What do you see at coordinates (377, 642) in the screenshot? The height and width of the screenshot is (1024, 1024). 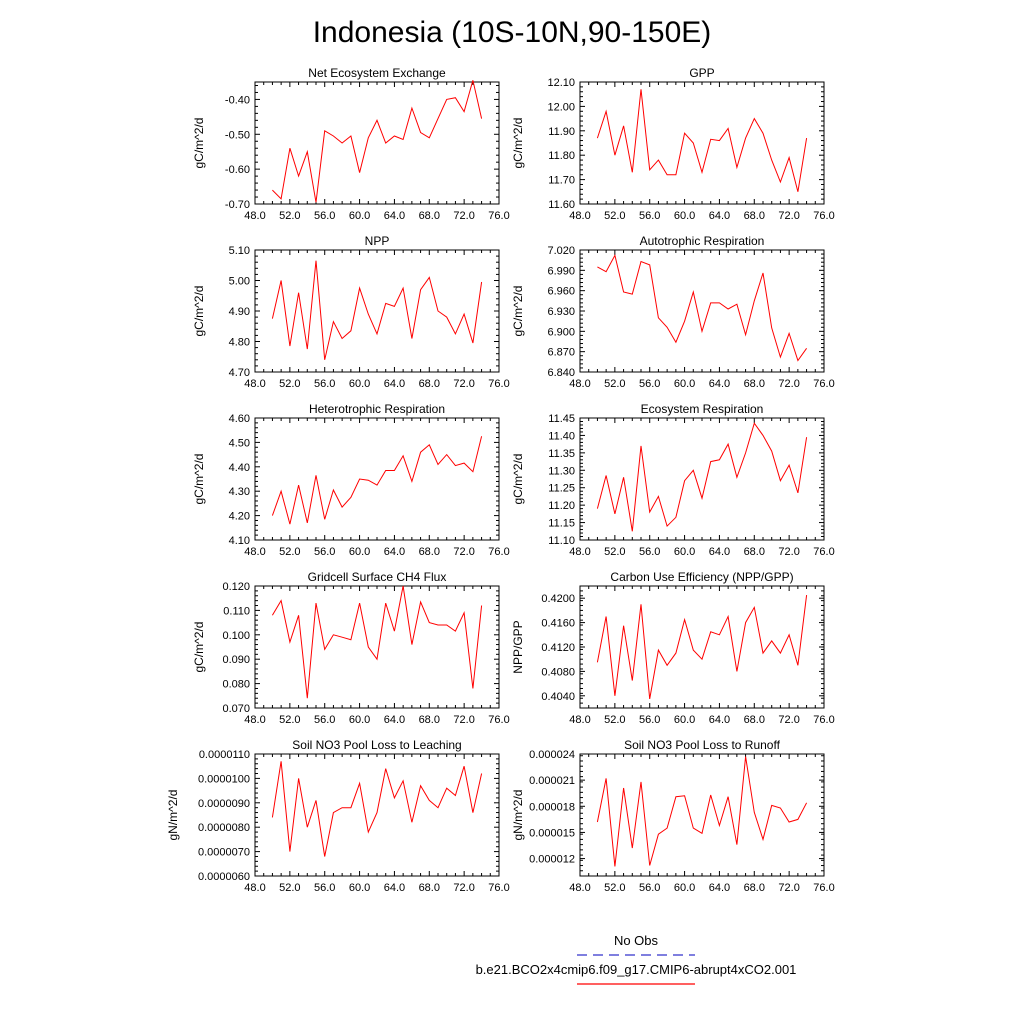 I see `chart-6-series-line` at bounding box center [377, 642].